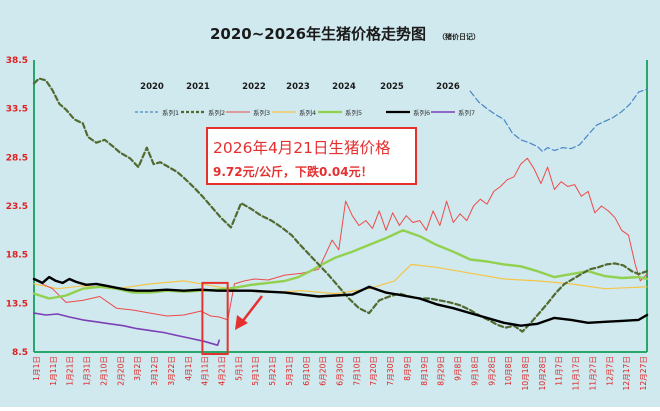 The height and width of the screenshot is (411, 660). What do you see at coordinates (508, 371) in the screenshot?
I see `x-tick-label: 10月8日` at bounding box center [508, 371].